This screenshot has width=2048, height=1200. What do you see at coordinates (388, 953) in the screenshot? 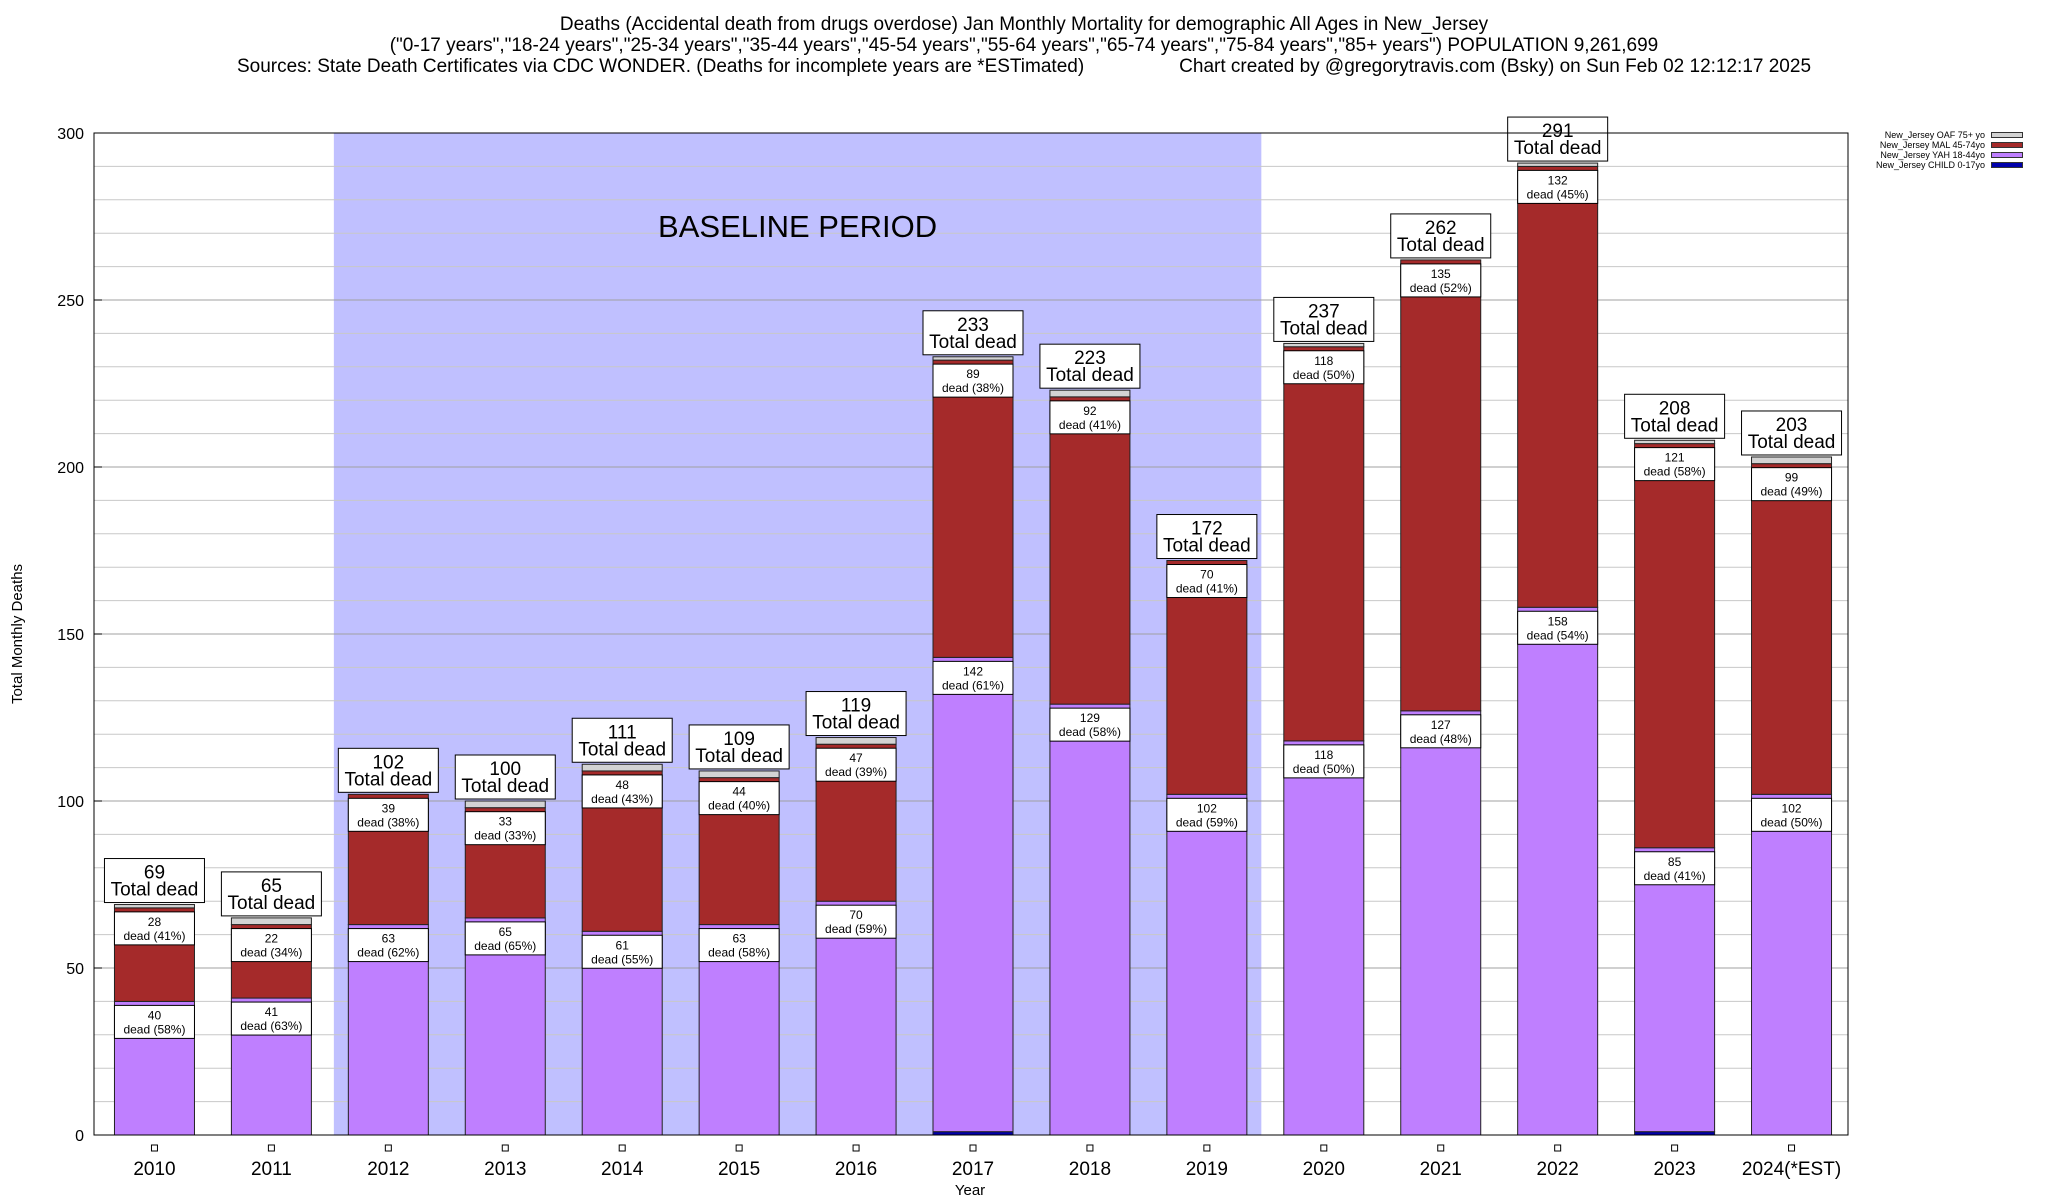
I see `segment-label: dead (62%)` at bounding box center [388, 953].